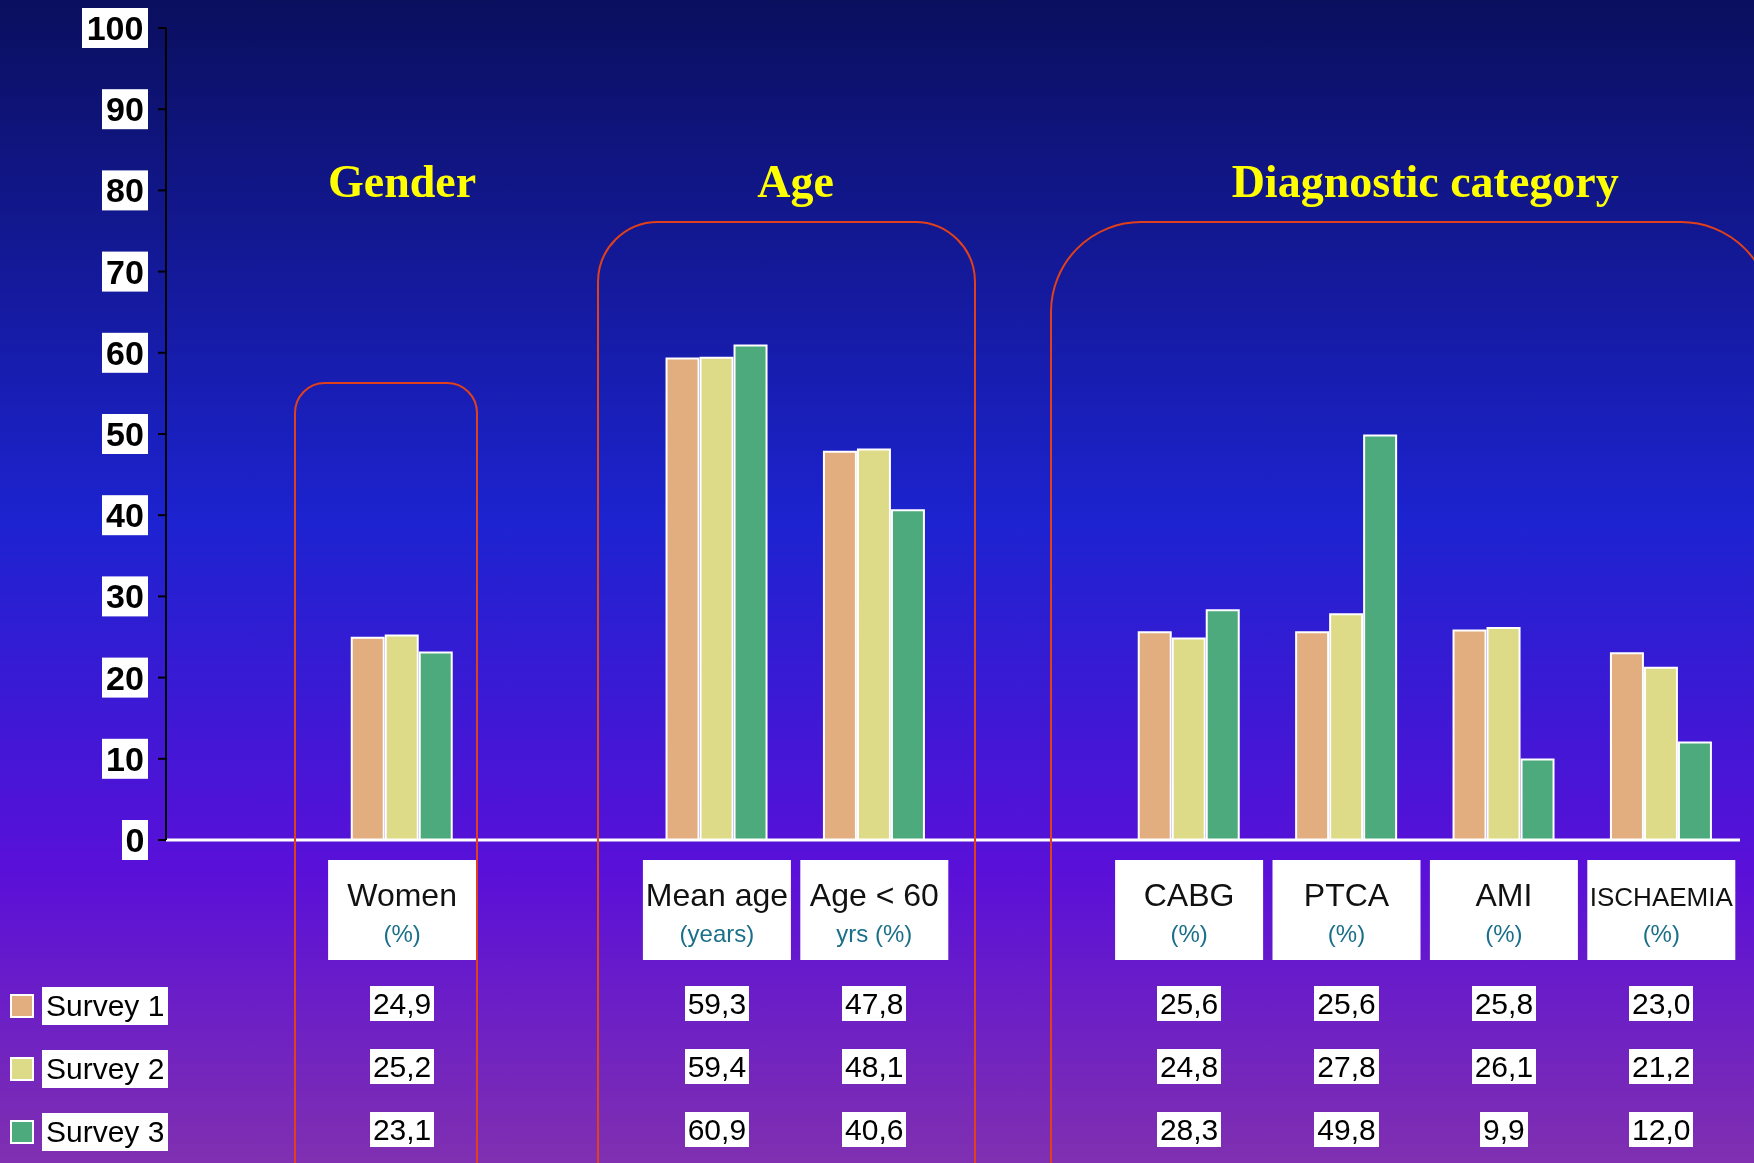 Image resolution: width=1754 pixels, height=1163 pixels. I want to click on x-tick-label: Mean age (years), so click(717, 912).